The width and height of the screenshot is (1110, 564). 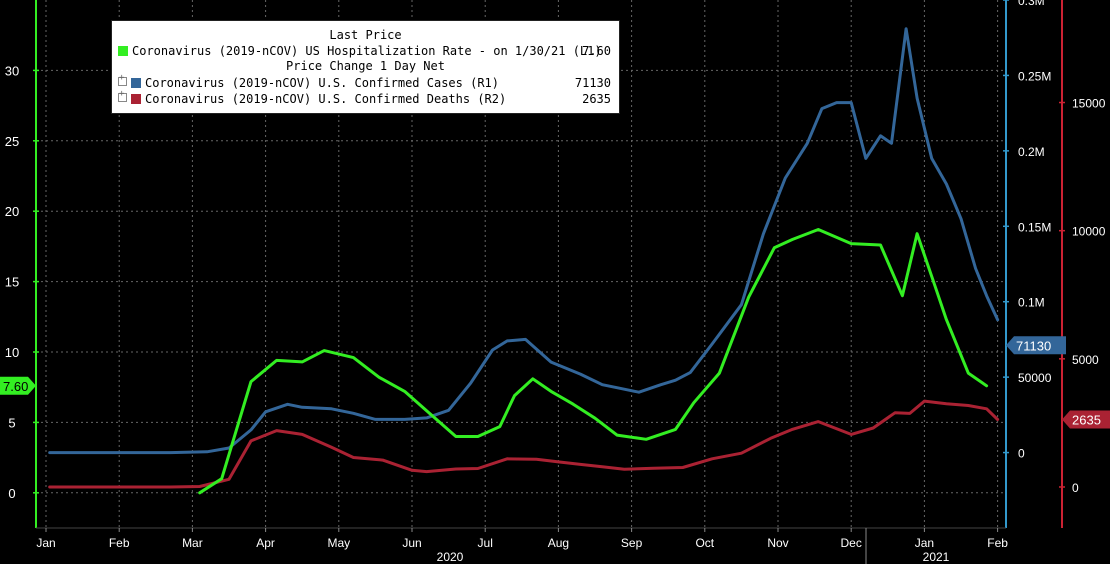 I want to click on x-year-label: 2020, so click(x=450, y=557).